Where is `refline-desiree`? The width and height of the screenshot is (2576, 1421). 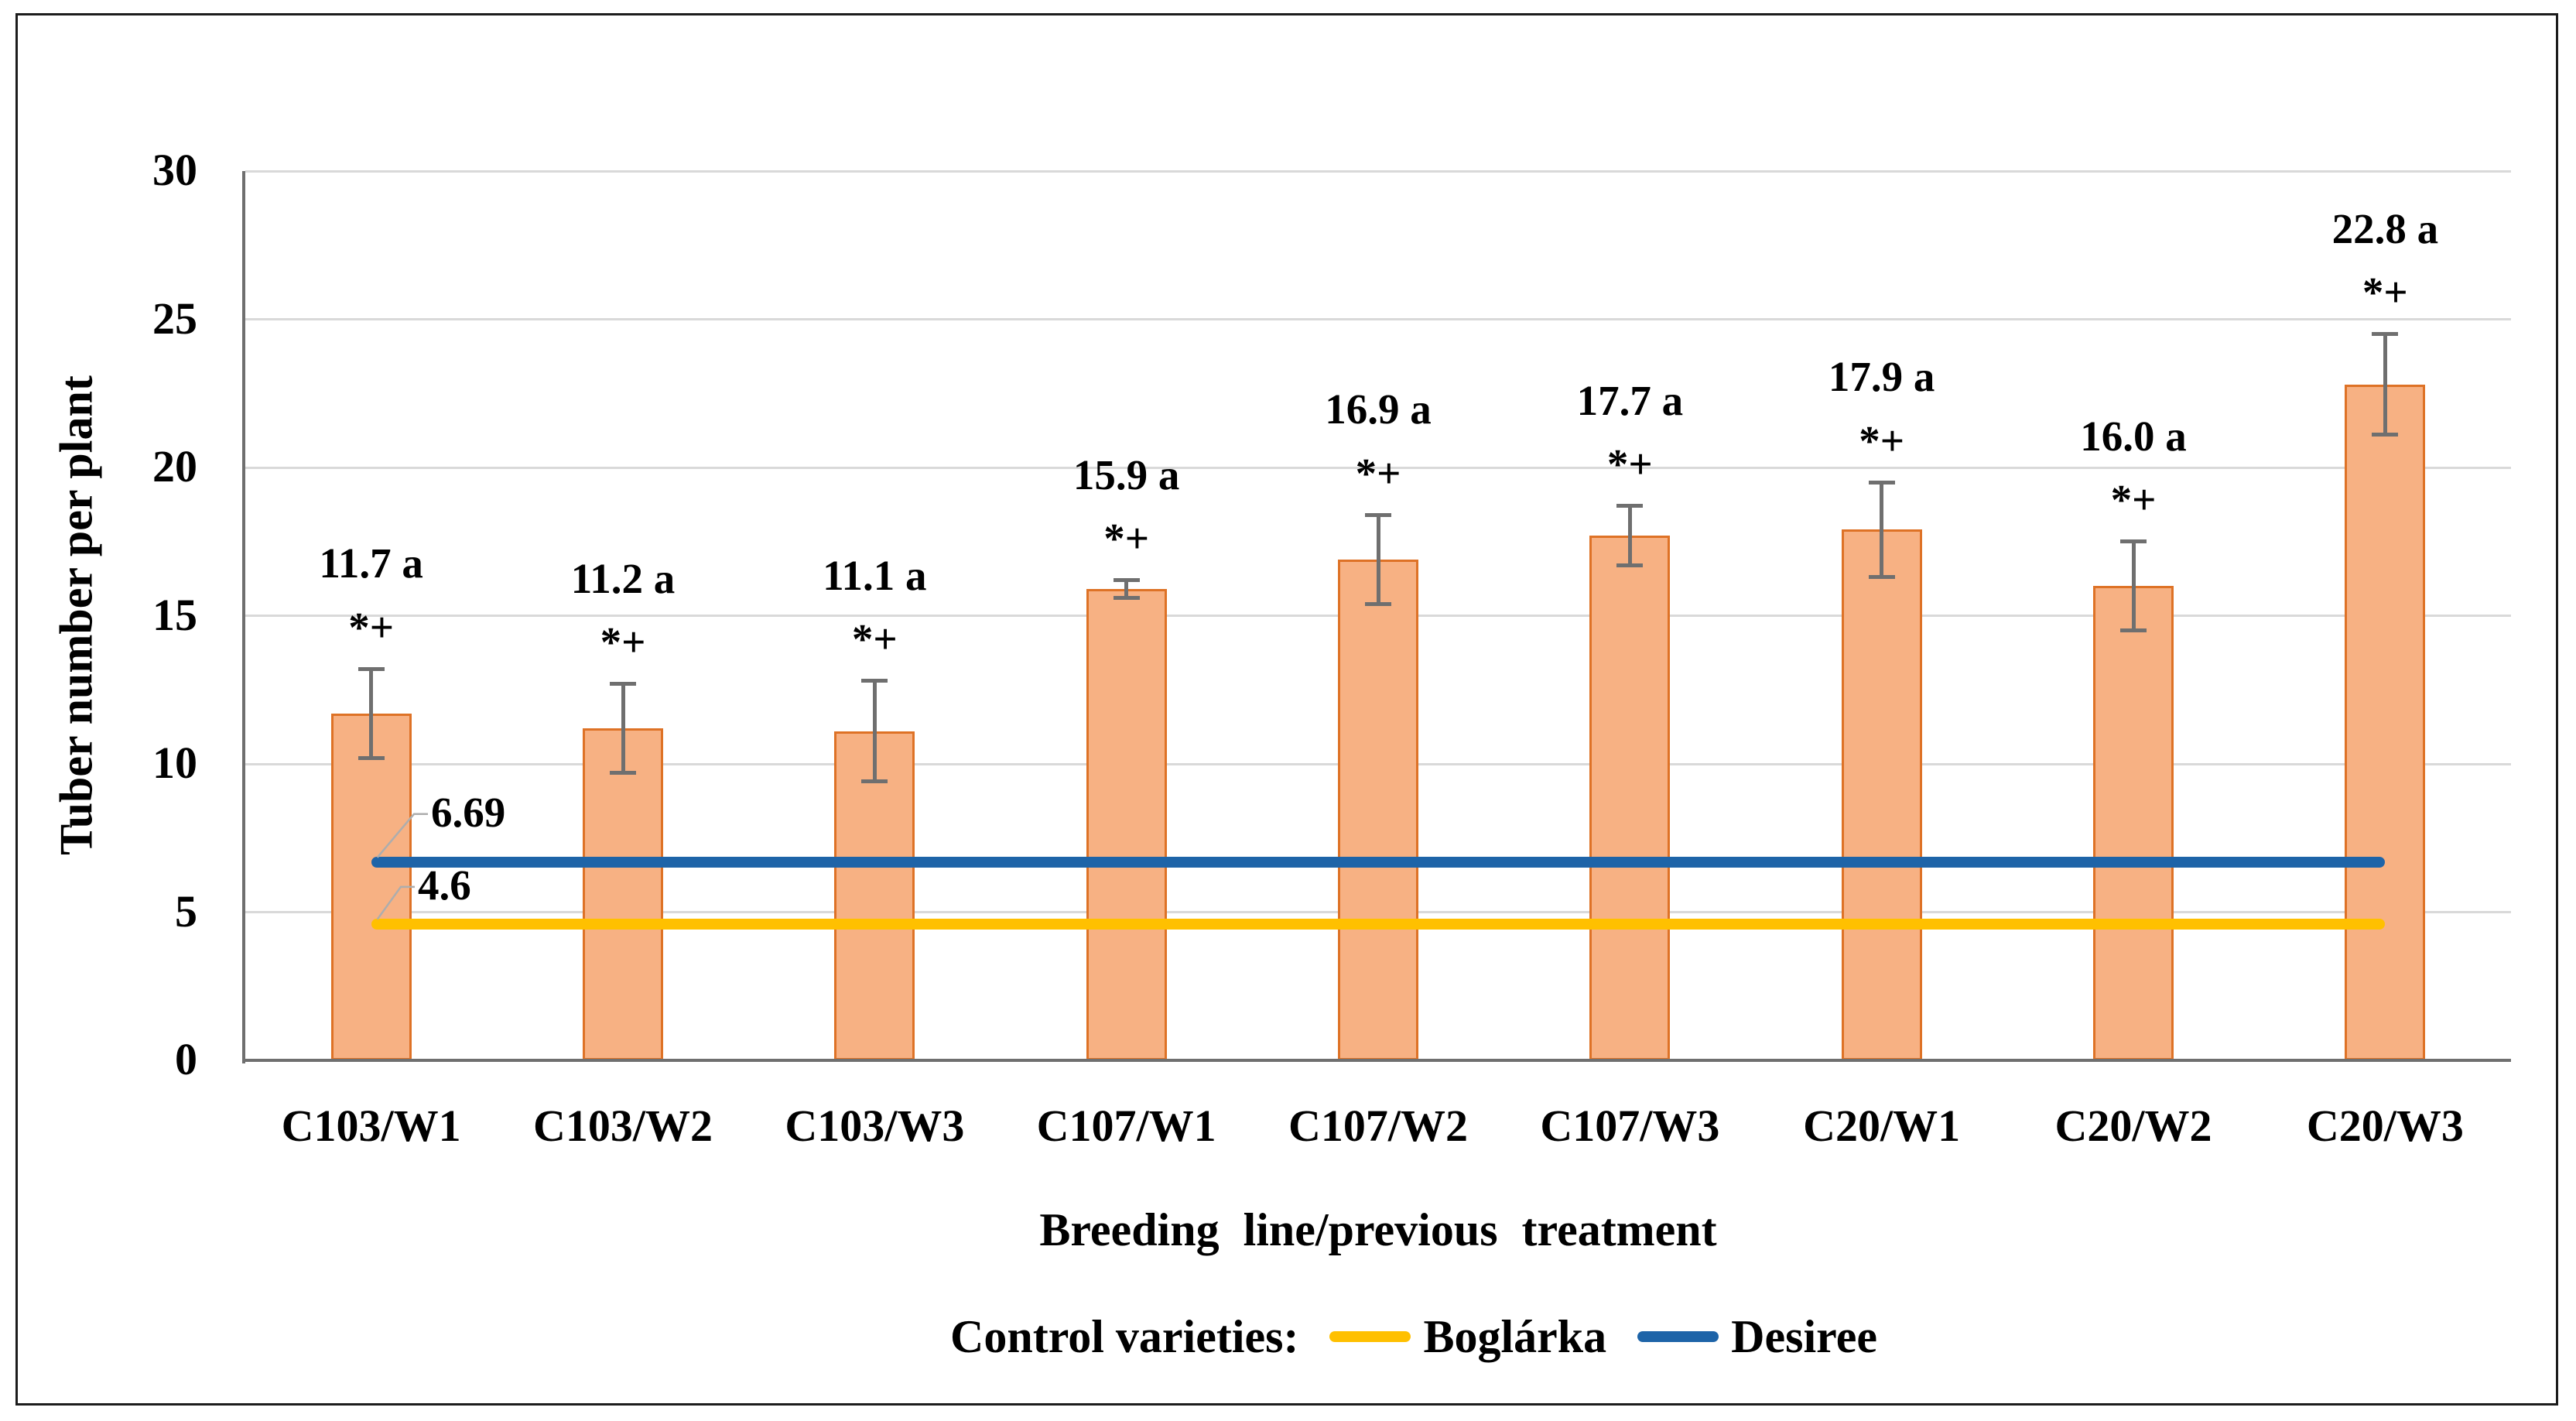 refline-desiree is located at coordinates (1378, 862).